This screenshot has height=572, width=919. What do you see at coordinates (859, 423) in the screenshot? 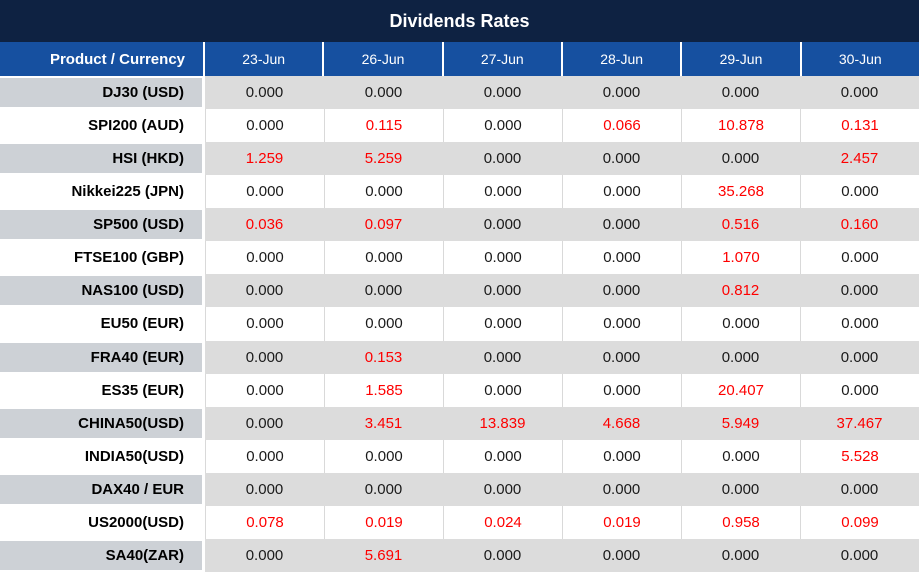
I see `dividend-value-cell: 37.467` at bounding box center [859, 423].